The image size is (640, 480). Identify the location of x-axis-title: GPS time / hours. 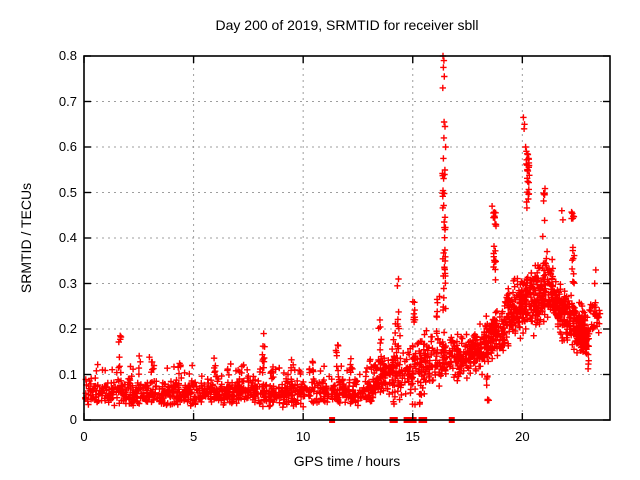
(347, 461).